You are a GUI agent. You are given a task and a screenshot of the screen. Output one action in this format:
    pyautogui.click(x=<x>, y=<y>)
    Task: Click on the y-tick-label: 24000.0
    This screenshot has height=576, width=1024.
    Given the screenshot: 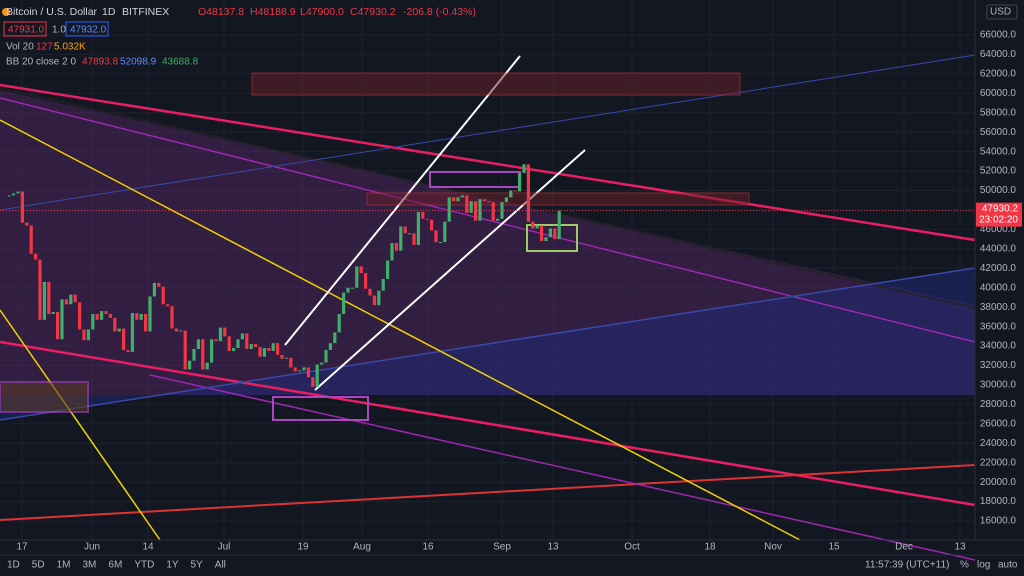 What is the action you would take?
    pyautogui.click(x=998, y=443)
    